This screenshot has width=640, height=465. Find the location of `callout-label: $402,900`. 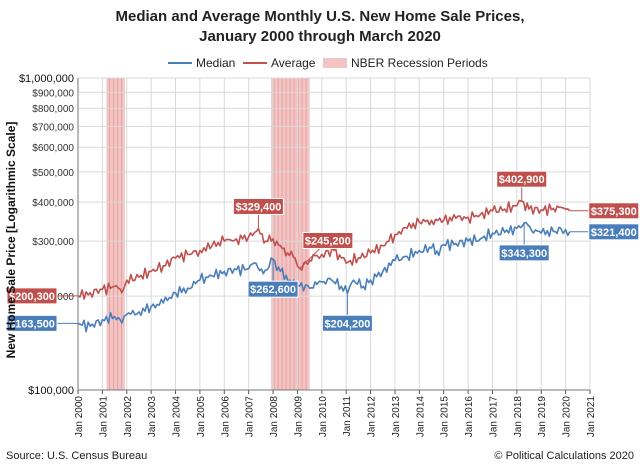

callout-label: $402,900 is located at coordinates (522, 180).